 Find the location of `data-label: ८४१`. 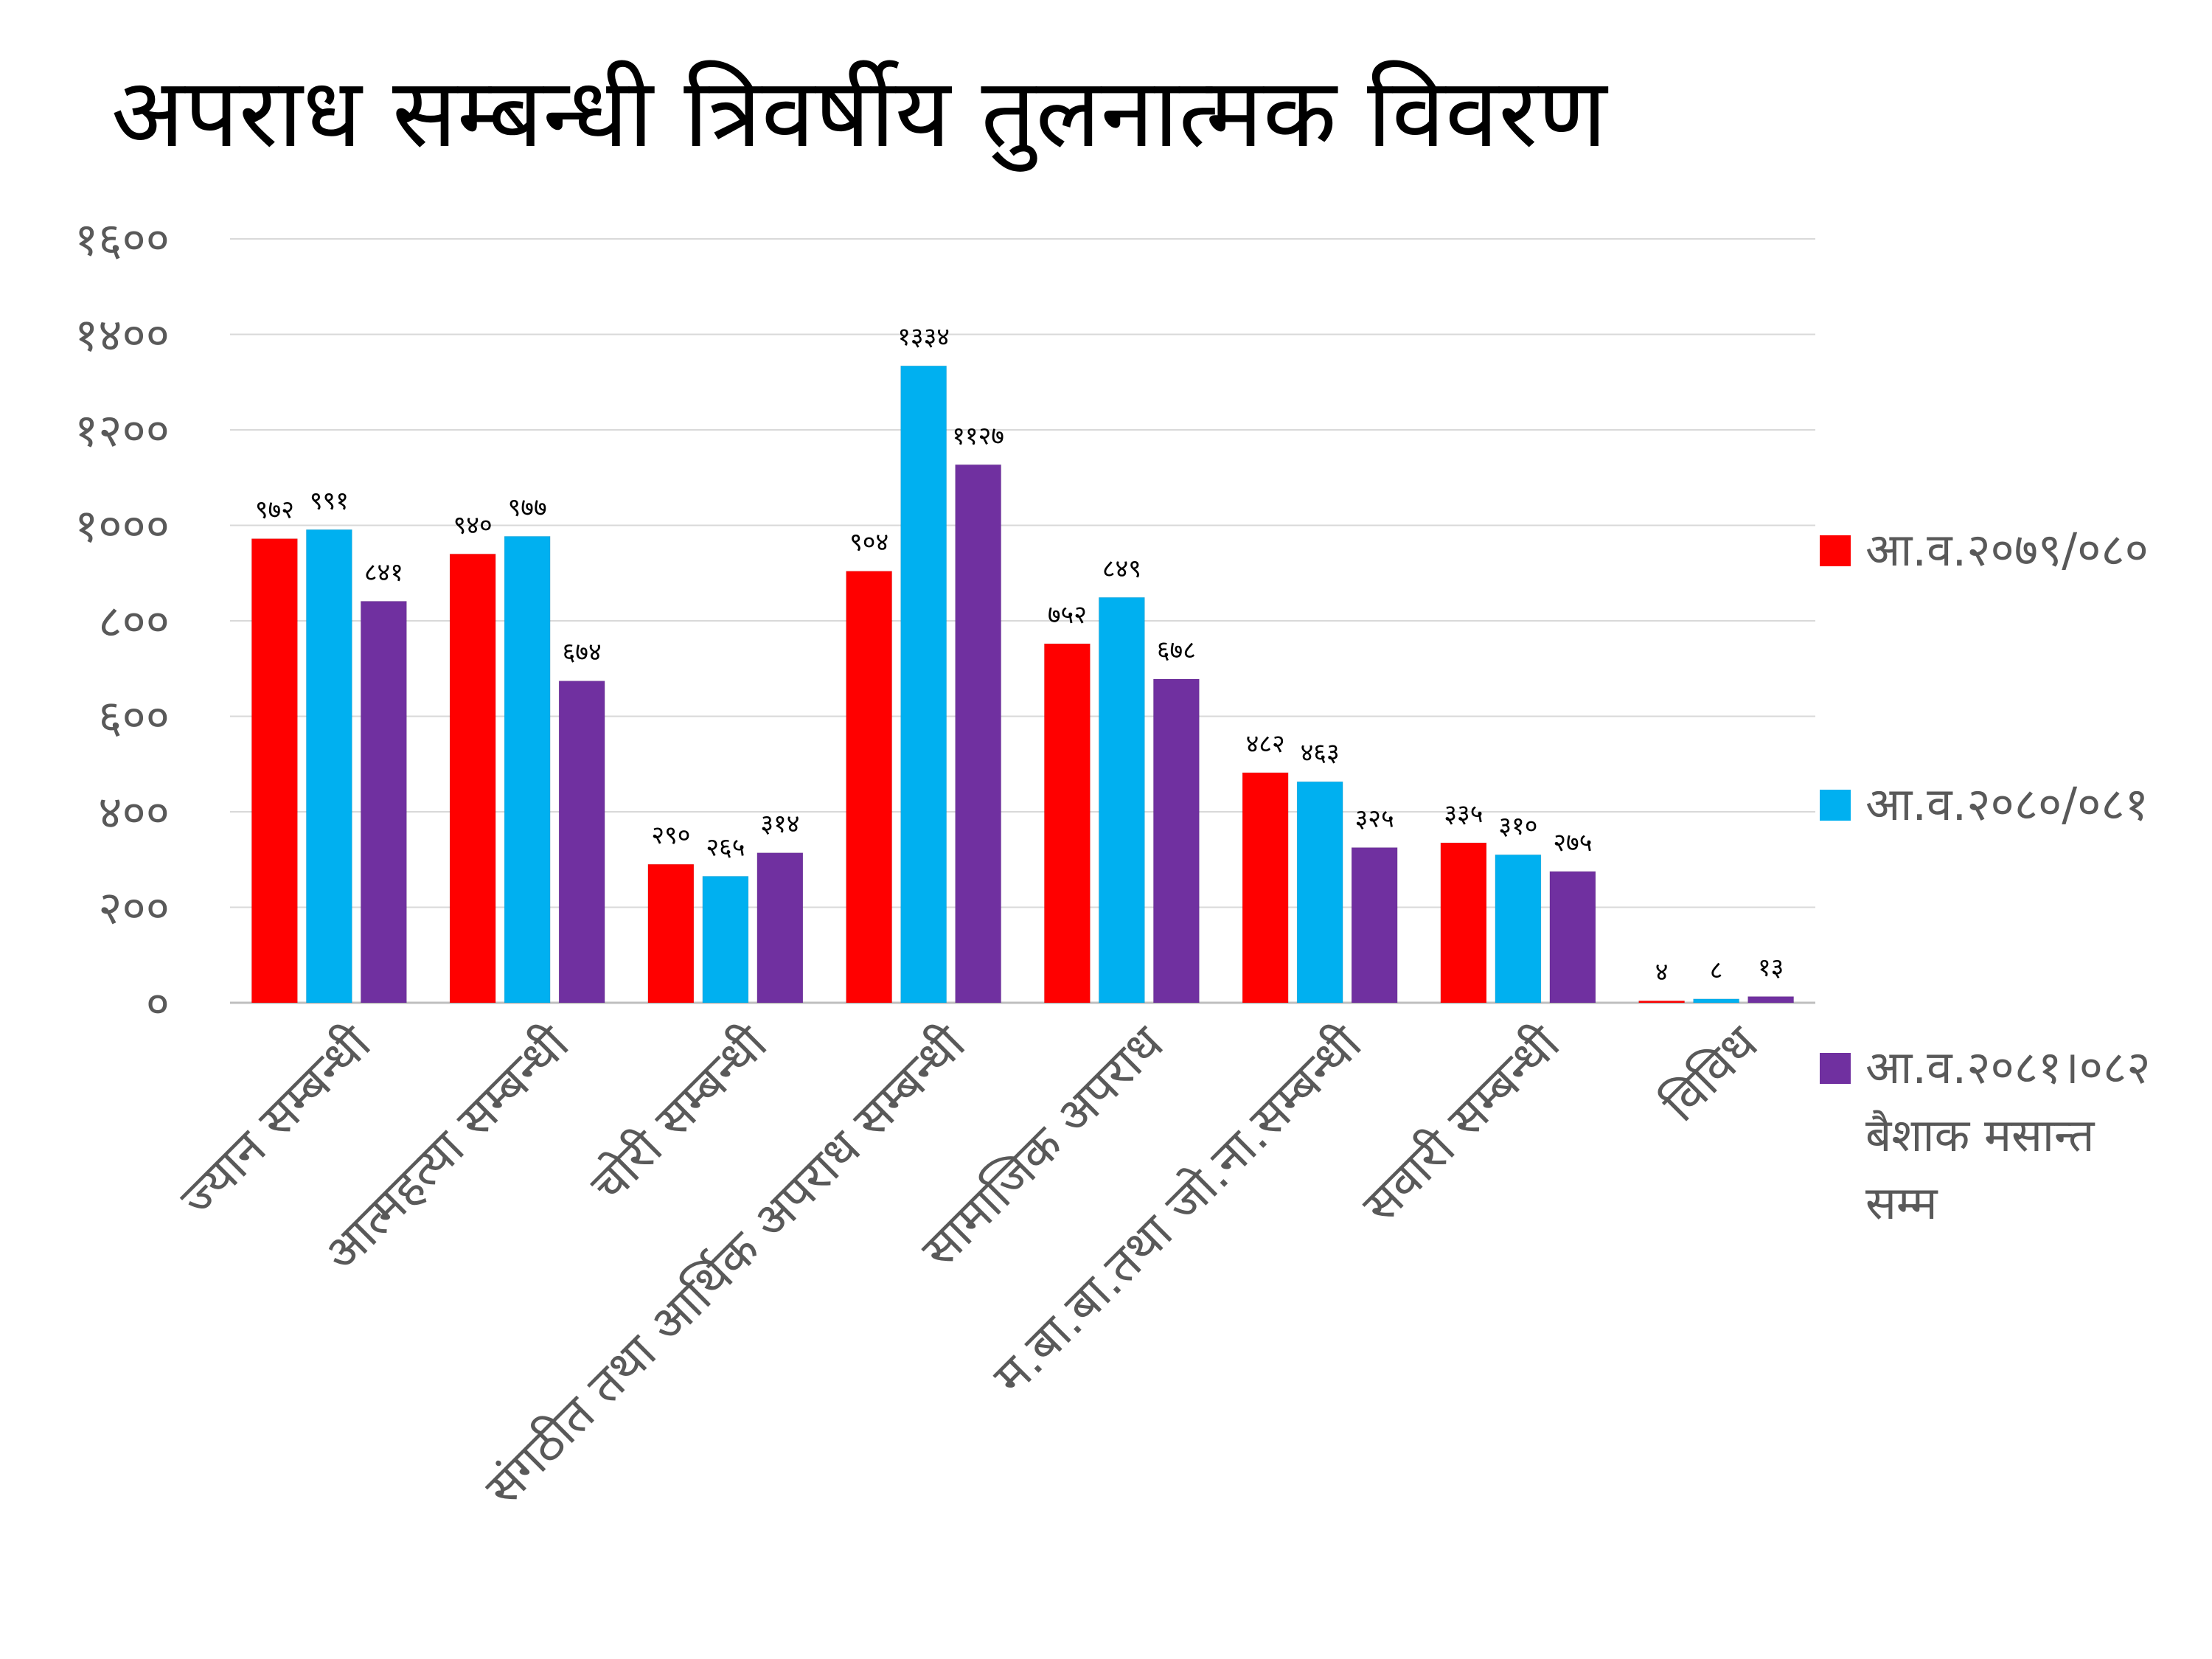

data-label: ८४१ is located at coordinates (383, 572).